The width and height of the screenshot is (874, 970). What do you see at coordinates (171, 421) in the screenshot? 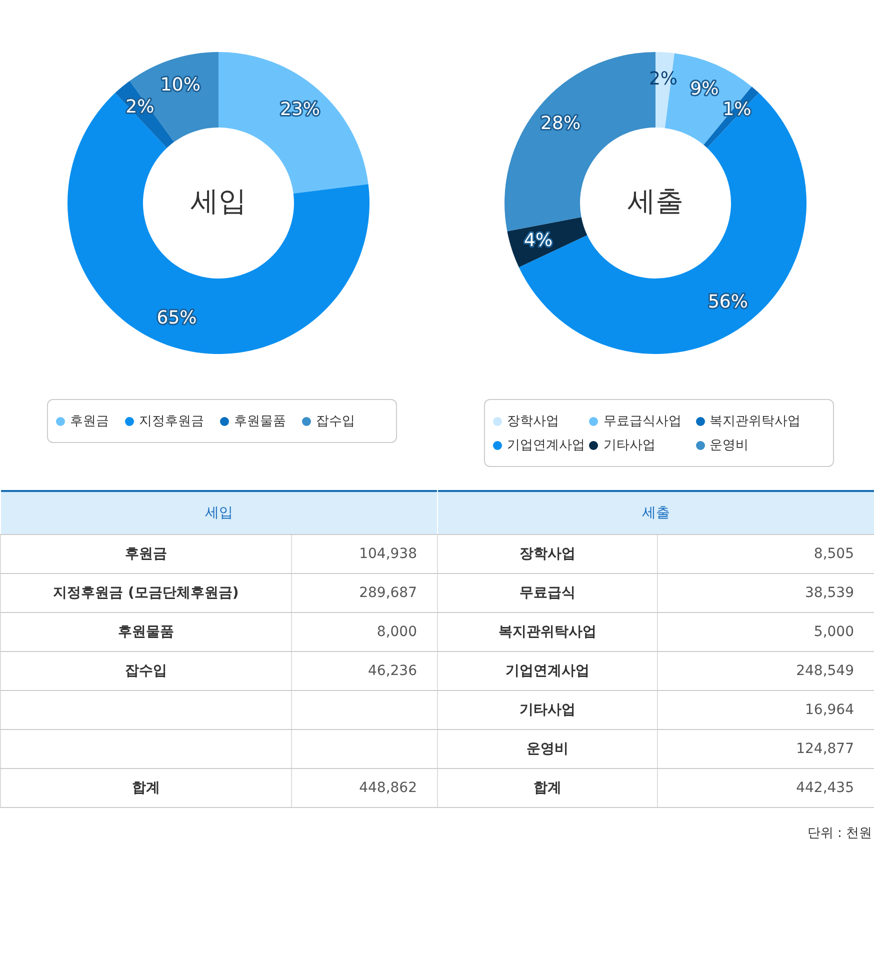
I see `legend-label: 지정후원금` at bounding box center [171, 421].